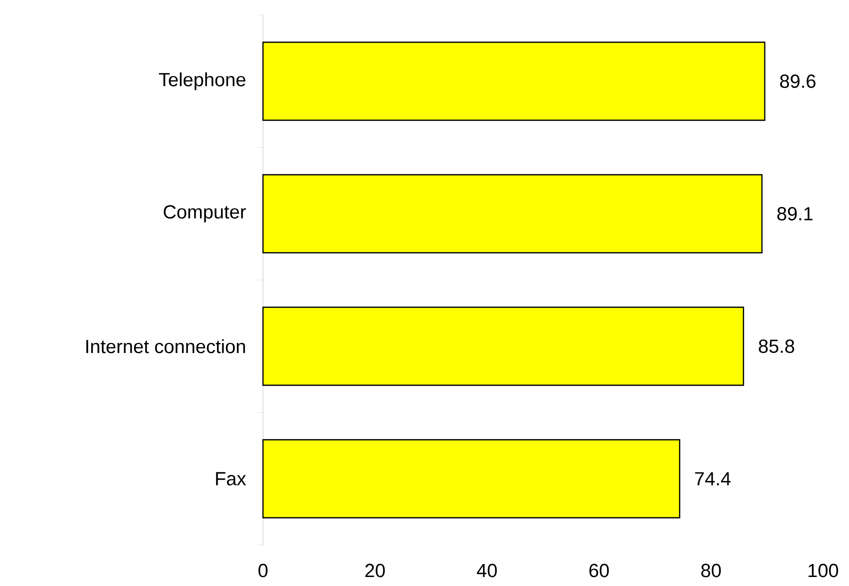  Describe the element at coordinates (599, 571) in the screenshot. I see `x-tick-label: 60` at that location.